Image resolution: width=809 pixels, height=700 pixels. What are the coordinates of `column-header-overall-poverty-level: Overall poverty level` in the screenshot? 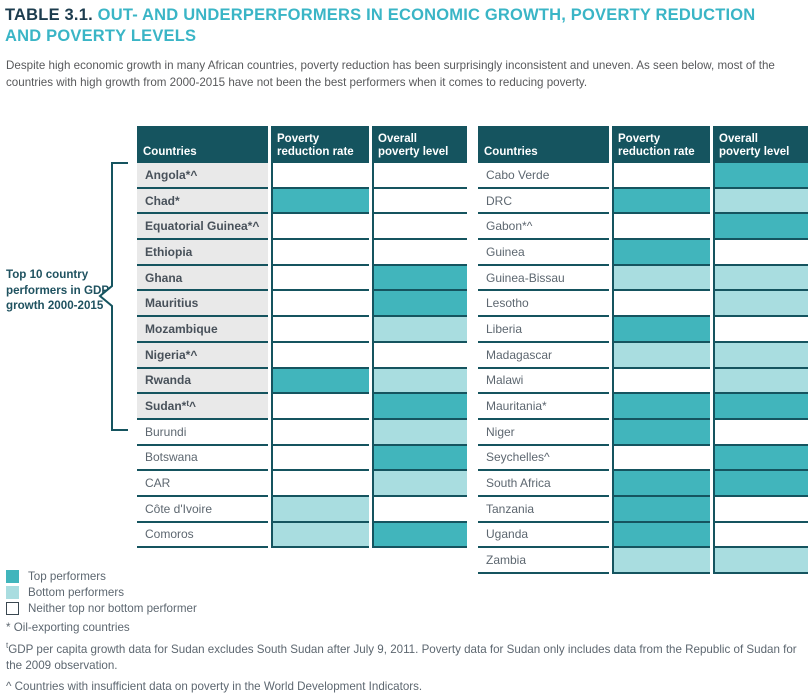 It's located at (760, 144).